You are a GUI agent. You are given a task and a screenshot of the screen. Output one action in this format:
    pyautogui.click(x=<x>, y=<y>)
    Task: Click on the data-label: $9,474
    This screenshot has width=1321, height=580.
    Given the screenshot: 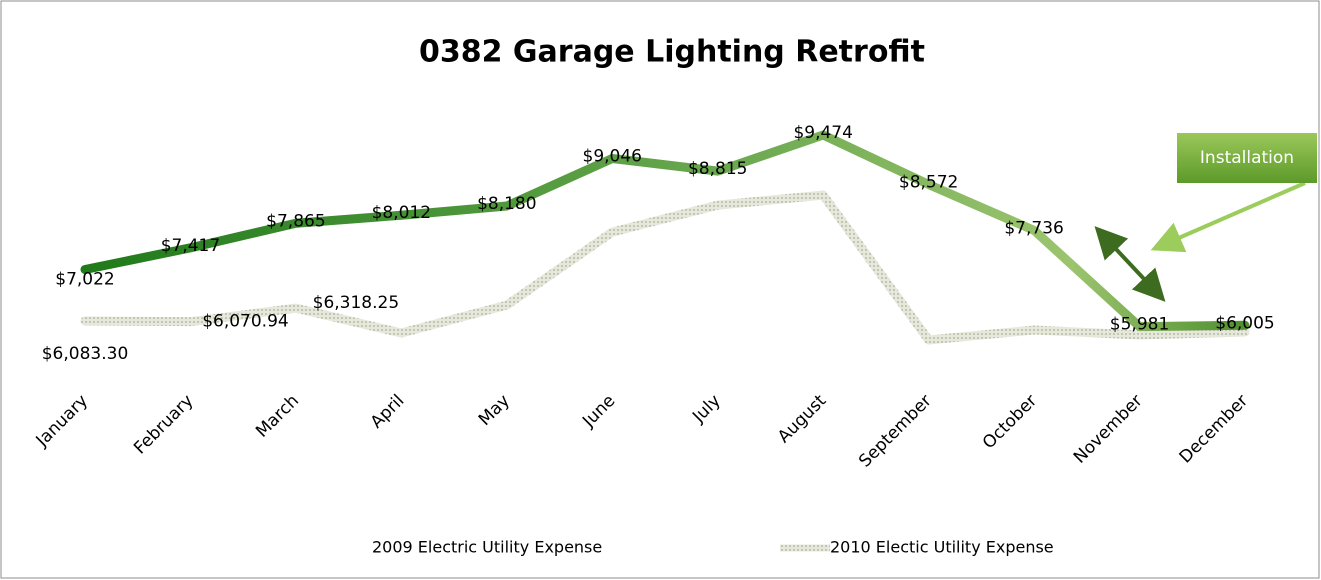 What is the action you would take?
    pyautogui.click(x=822, y=133)
    